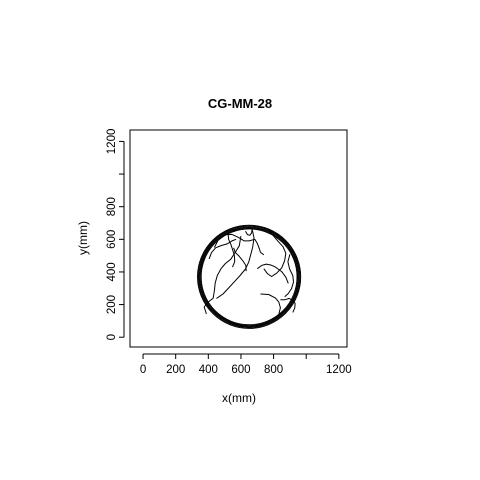 This screenshot has height=480, width=480. Describe the element at coordinates (239, 398) in the screenshot. I see `x-axis-label: x(mm)` at that location.